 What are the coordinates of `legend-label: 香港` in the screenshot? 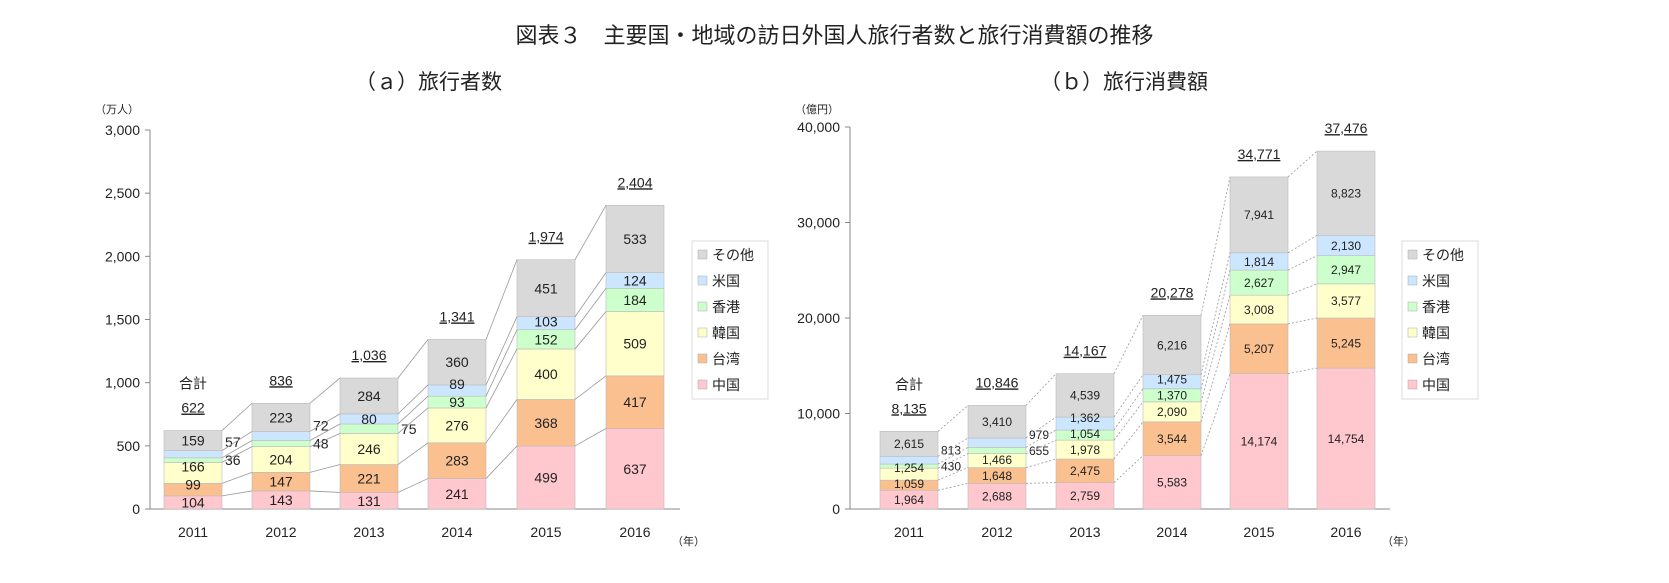 It's located at (1436, 307).